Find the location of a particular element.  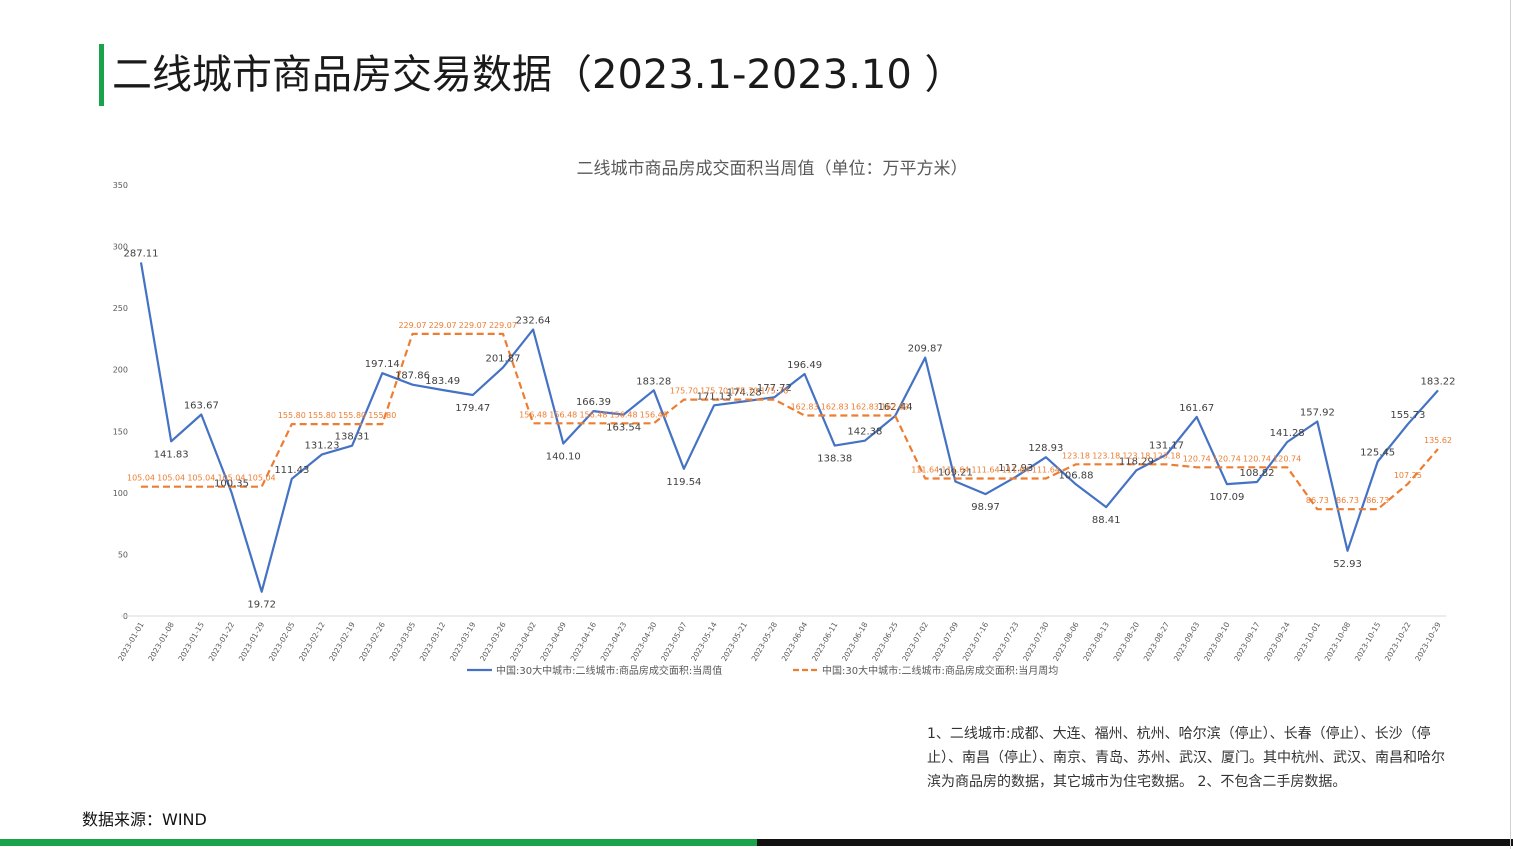

y-tick-label: 250 is located at coordinates (120, 308).